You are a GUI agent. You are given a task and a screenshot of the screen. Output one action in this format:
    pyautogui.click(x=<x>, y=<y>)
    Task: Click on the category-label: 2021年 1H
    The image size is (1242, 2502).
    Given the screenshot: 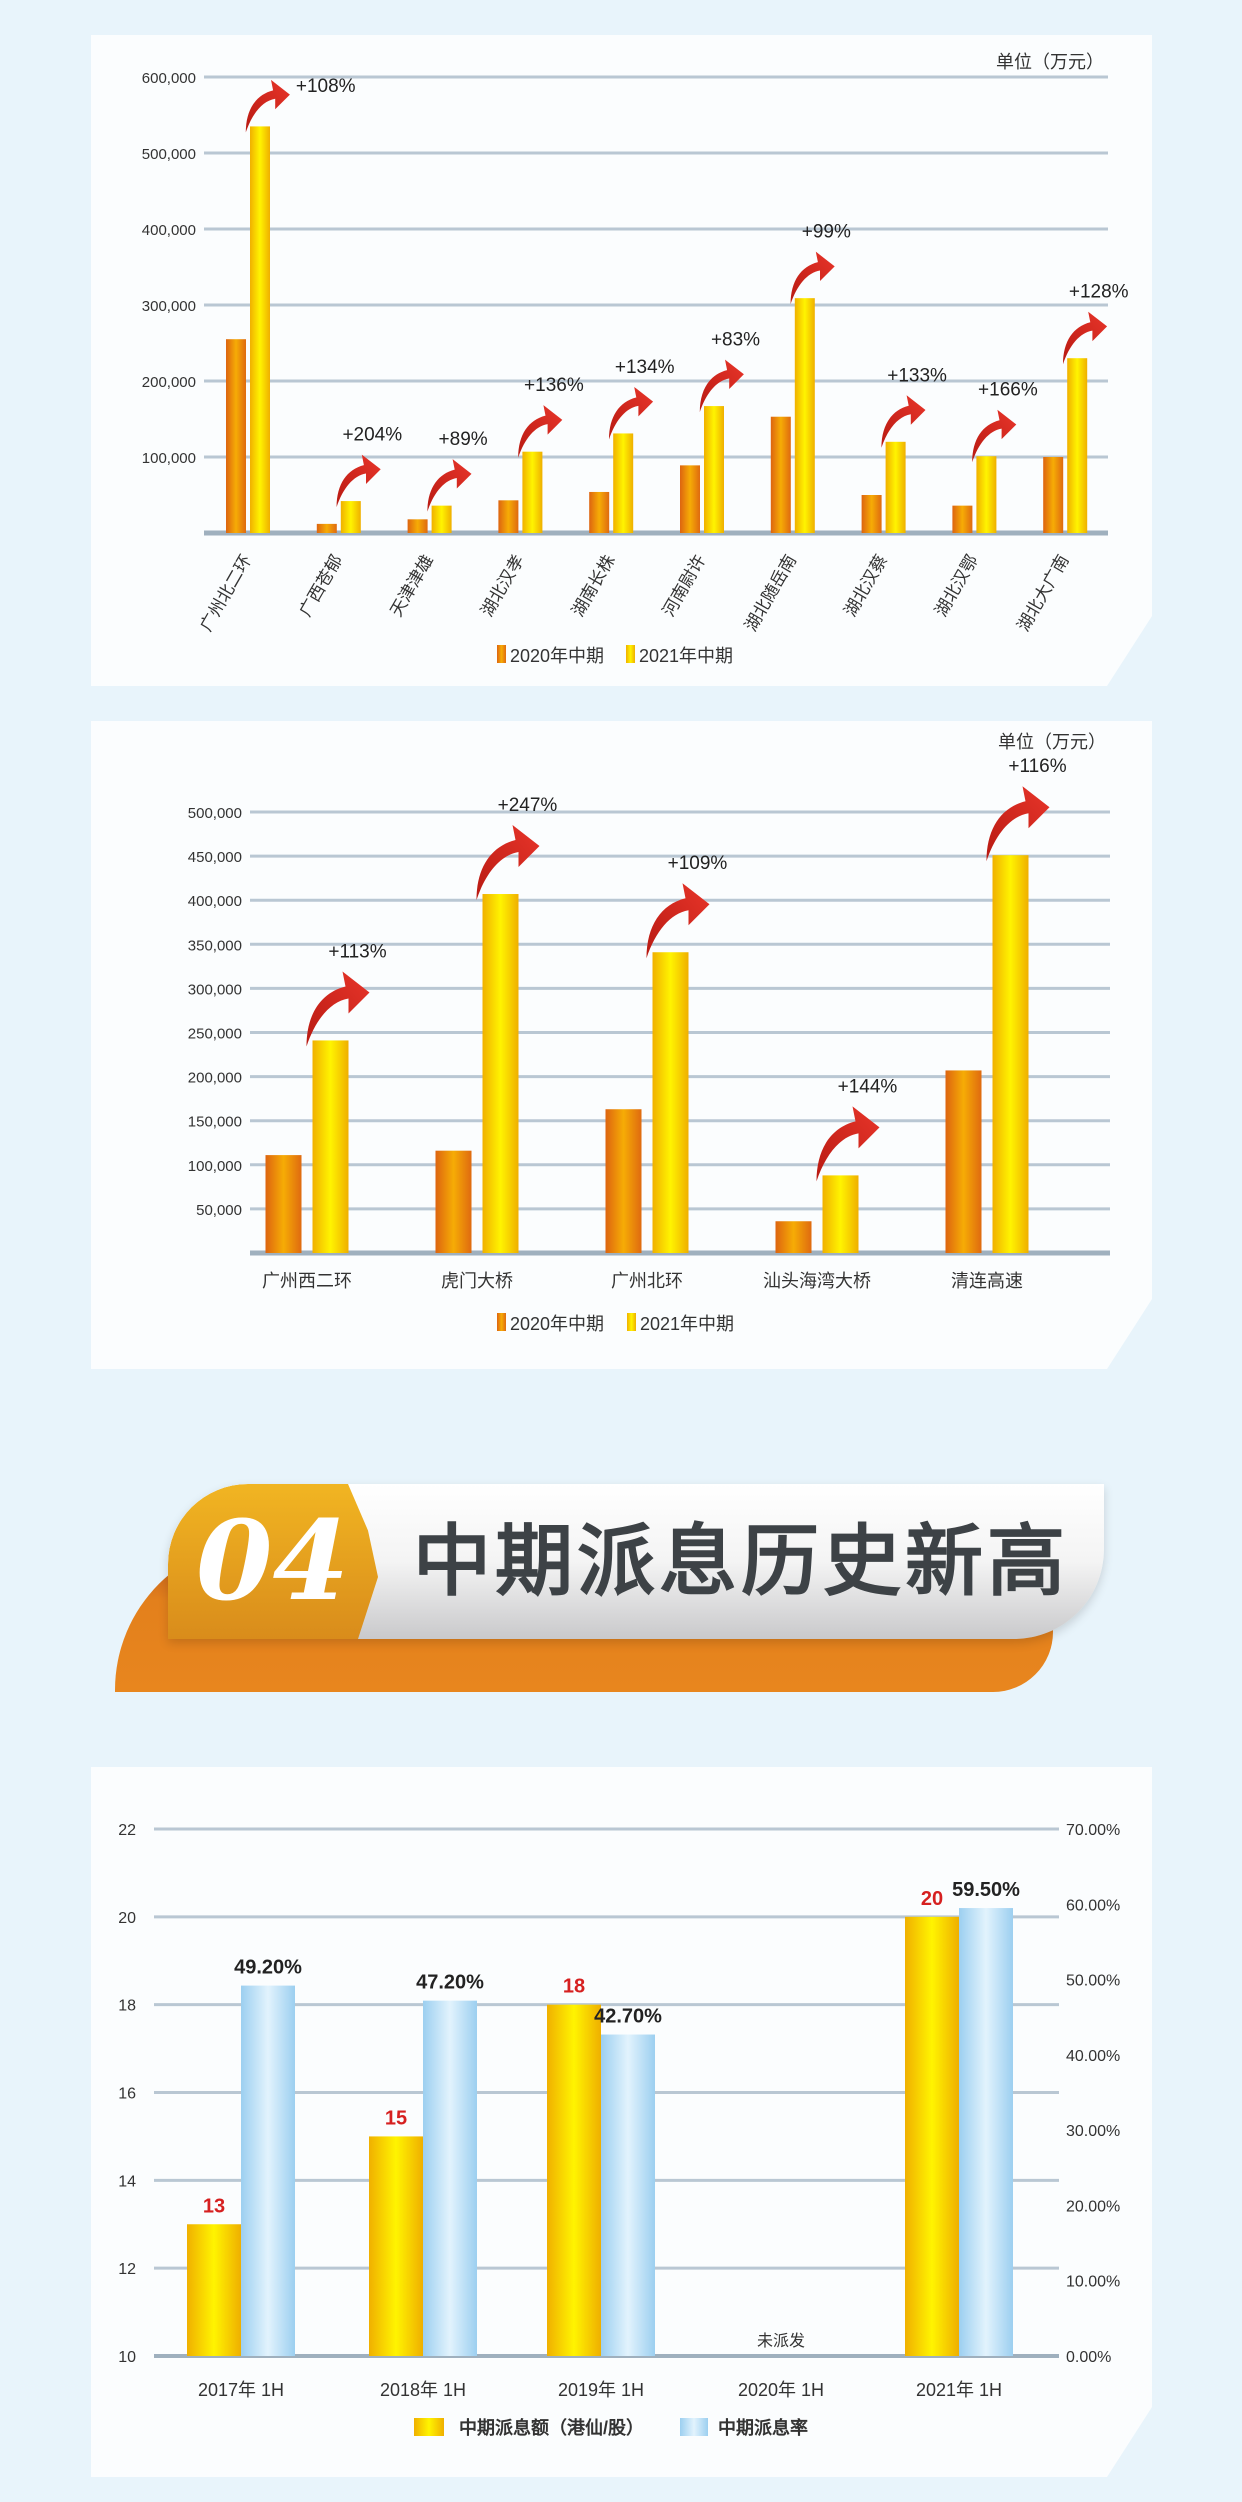 What is the action you would take?
    pyautogui.click(x=959, y=2390)
    